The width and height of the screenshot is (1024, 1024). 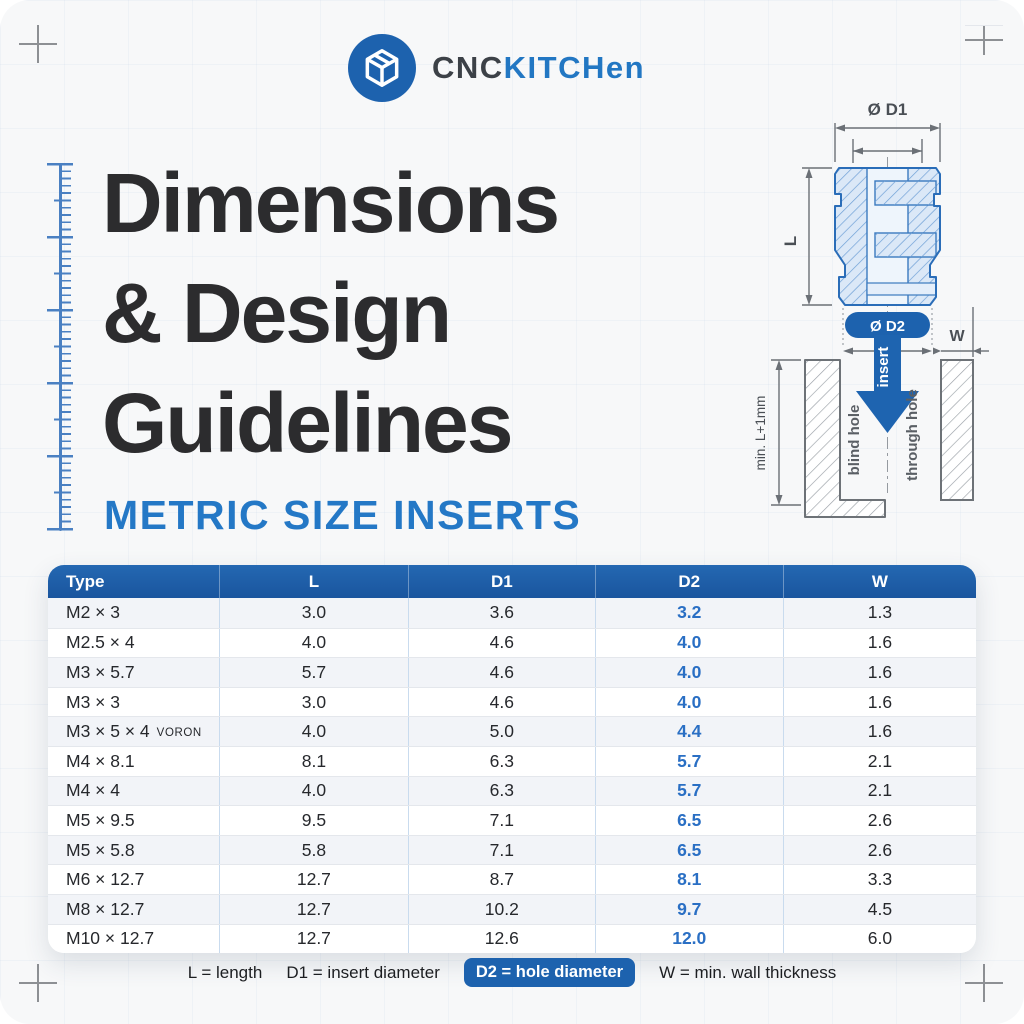 I want to click on cell-d1: 5.0, so click(x=501, y=731).